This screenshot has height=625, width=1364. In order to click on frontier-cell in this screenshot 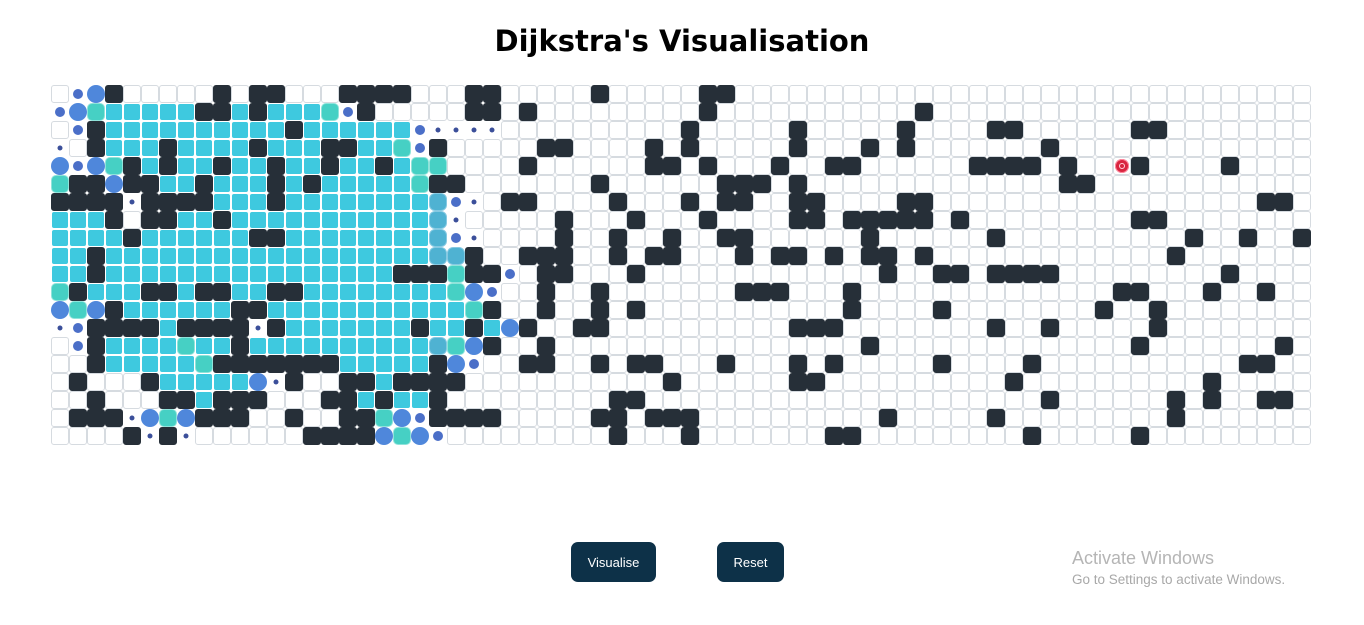, I will do `click(456, 274)`.